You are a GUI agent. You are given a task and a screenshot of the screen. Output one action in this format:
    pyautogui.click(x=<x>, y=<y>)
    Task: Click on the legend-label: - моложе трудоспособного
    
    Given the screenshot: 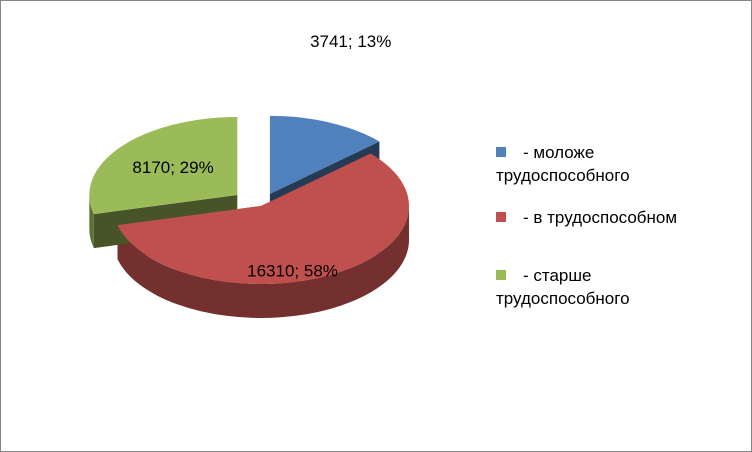 What is the action you would take?
    pyautogui.click(x=563, y=164)
    